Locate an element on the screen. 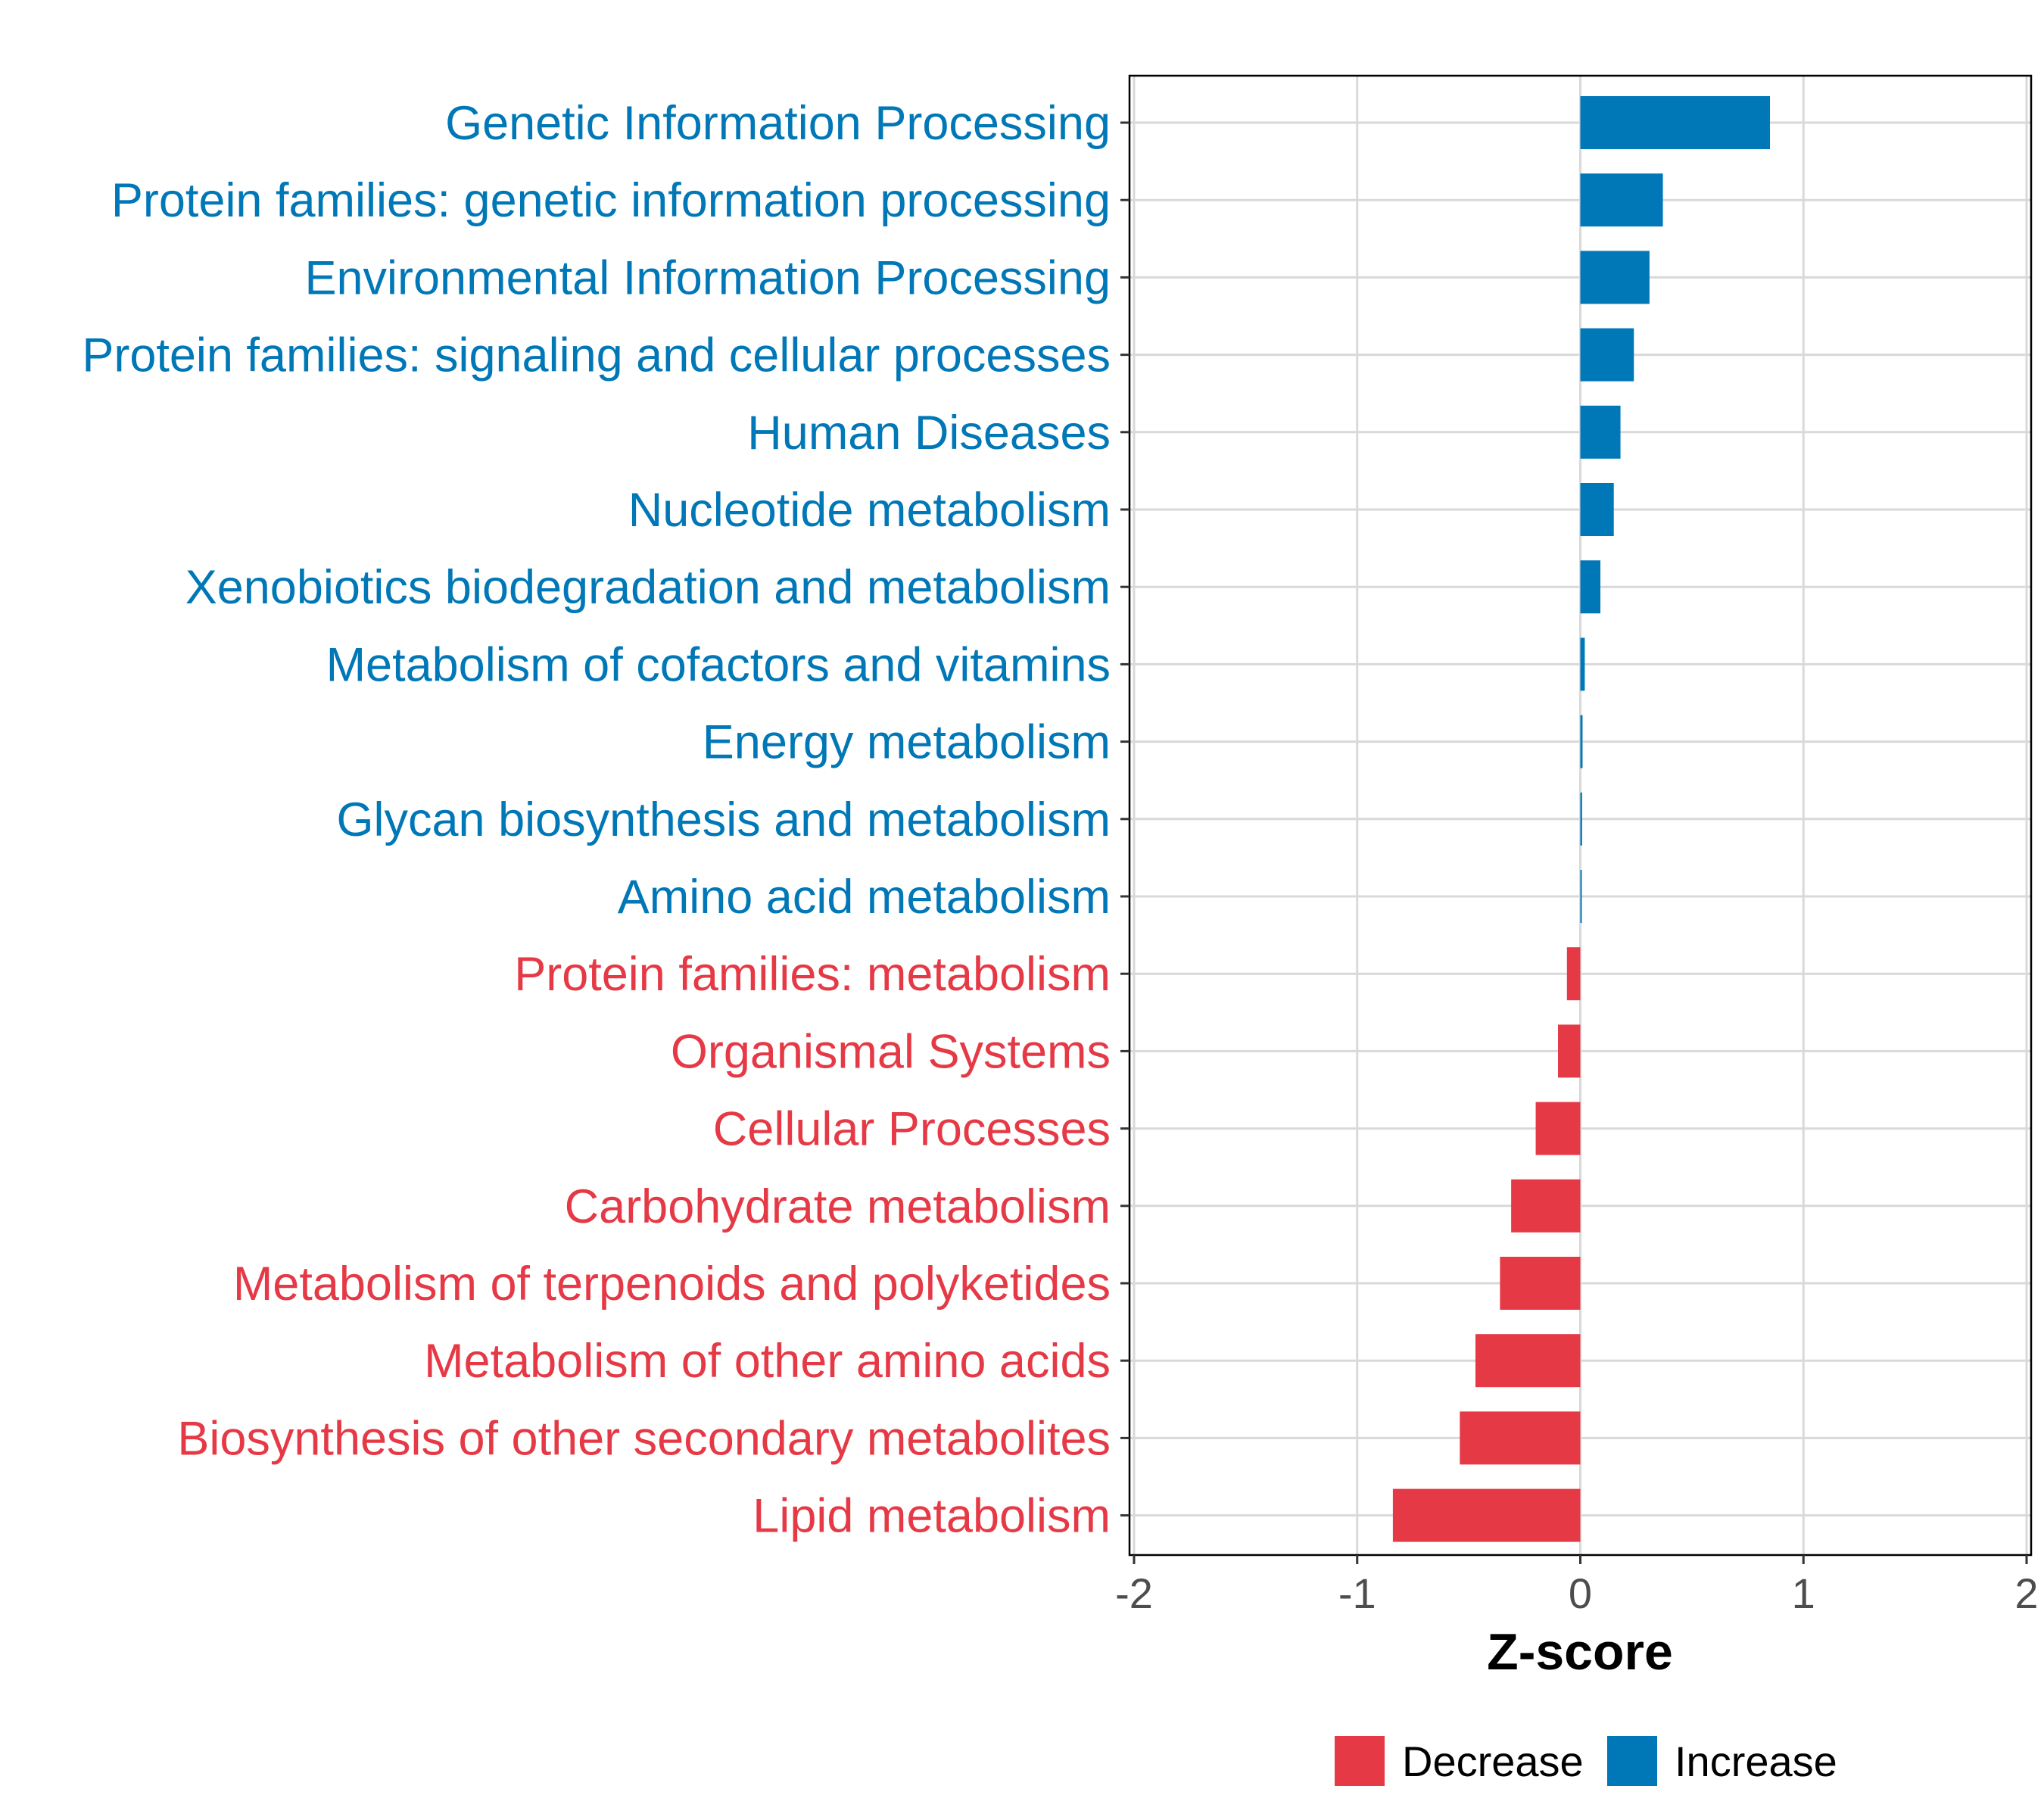 This screenshot has height=1817, width=2044. x-tick-label: -1 is located at coordinates (1357, 1593).